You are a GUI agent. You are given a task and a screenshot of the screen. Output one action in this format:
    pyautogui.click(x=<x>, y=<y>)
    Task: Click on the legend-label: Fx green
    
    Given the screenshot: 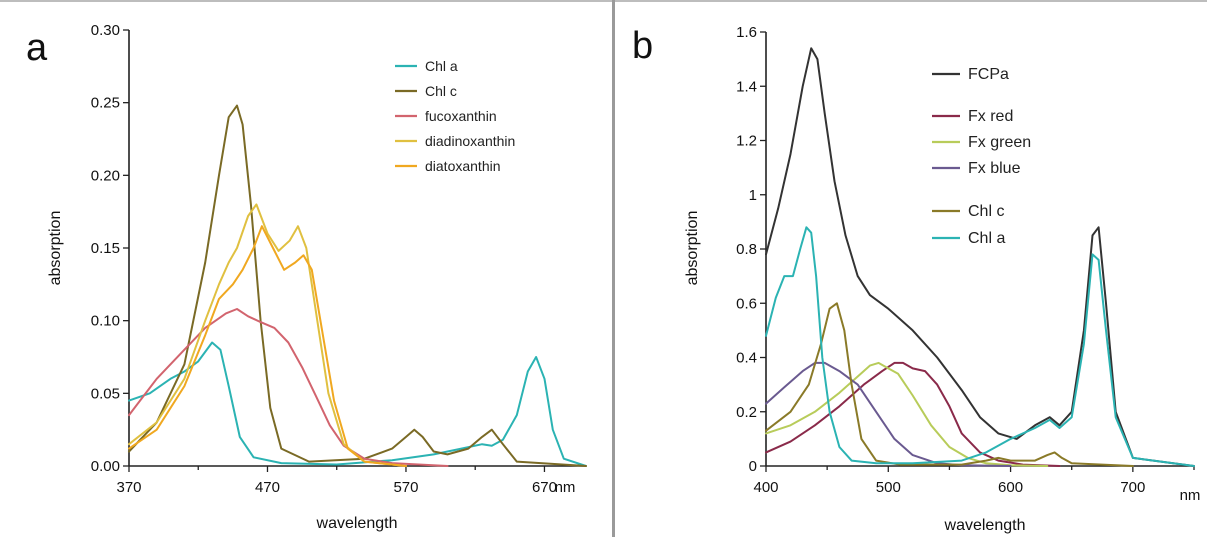 What is the action you would take?
    pyautogui.click(x=999, y=142)
    